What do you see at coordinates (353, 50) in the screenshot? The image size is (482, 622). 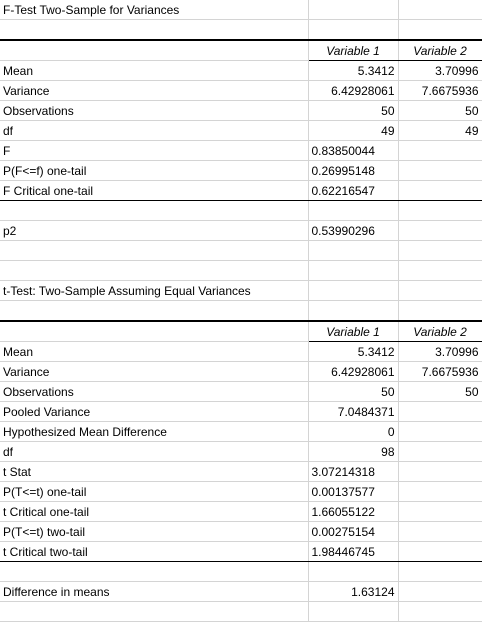 I see `ftest-header-variable-1: Variable 1` at bounding box center [353, 50].